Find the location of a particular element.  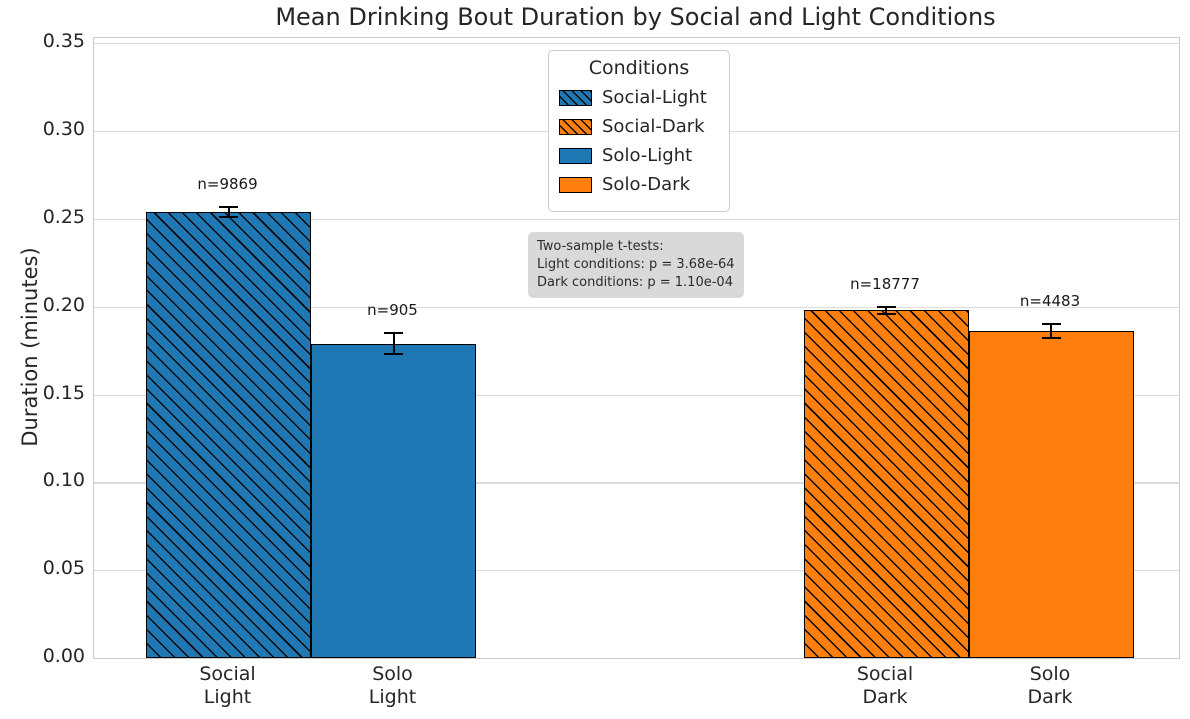

y-tick-label: 0.35 is located at coordinates (63, 41).